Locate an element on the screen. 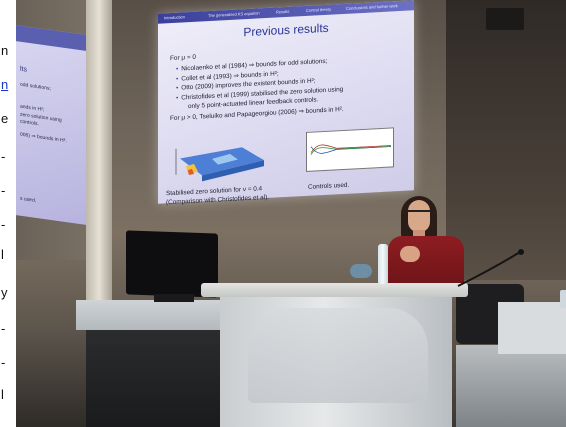 This screenshot has height=427, width=566. left-slide-title: lts is located at coordinates (23, 69).